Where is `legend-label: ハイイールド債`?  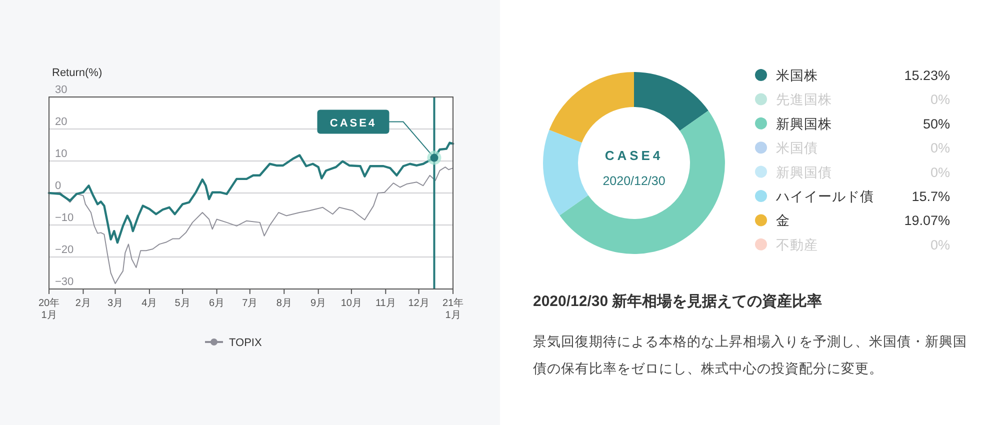
legend-label: ハイイールド債 is located at coordinates (824, 196).